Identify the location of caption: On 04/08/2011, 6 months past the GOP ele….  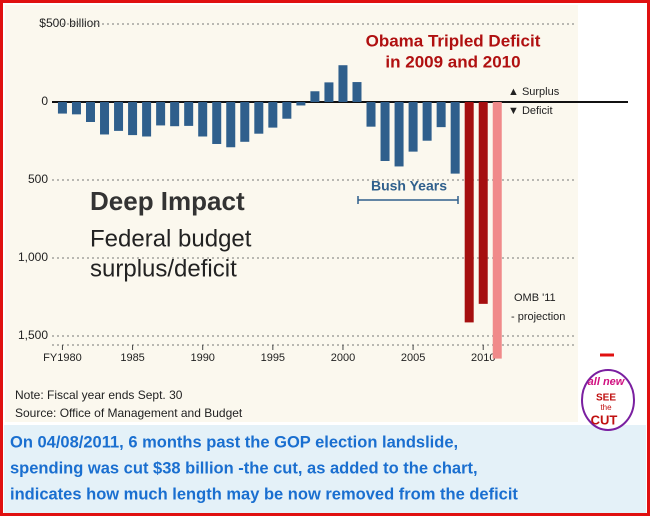
(234, 442).